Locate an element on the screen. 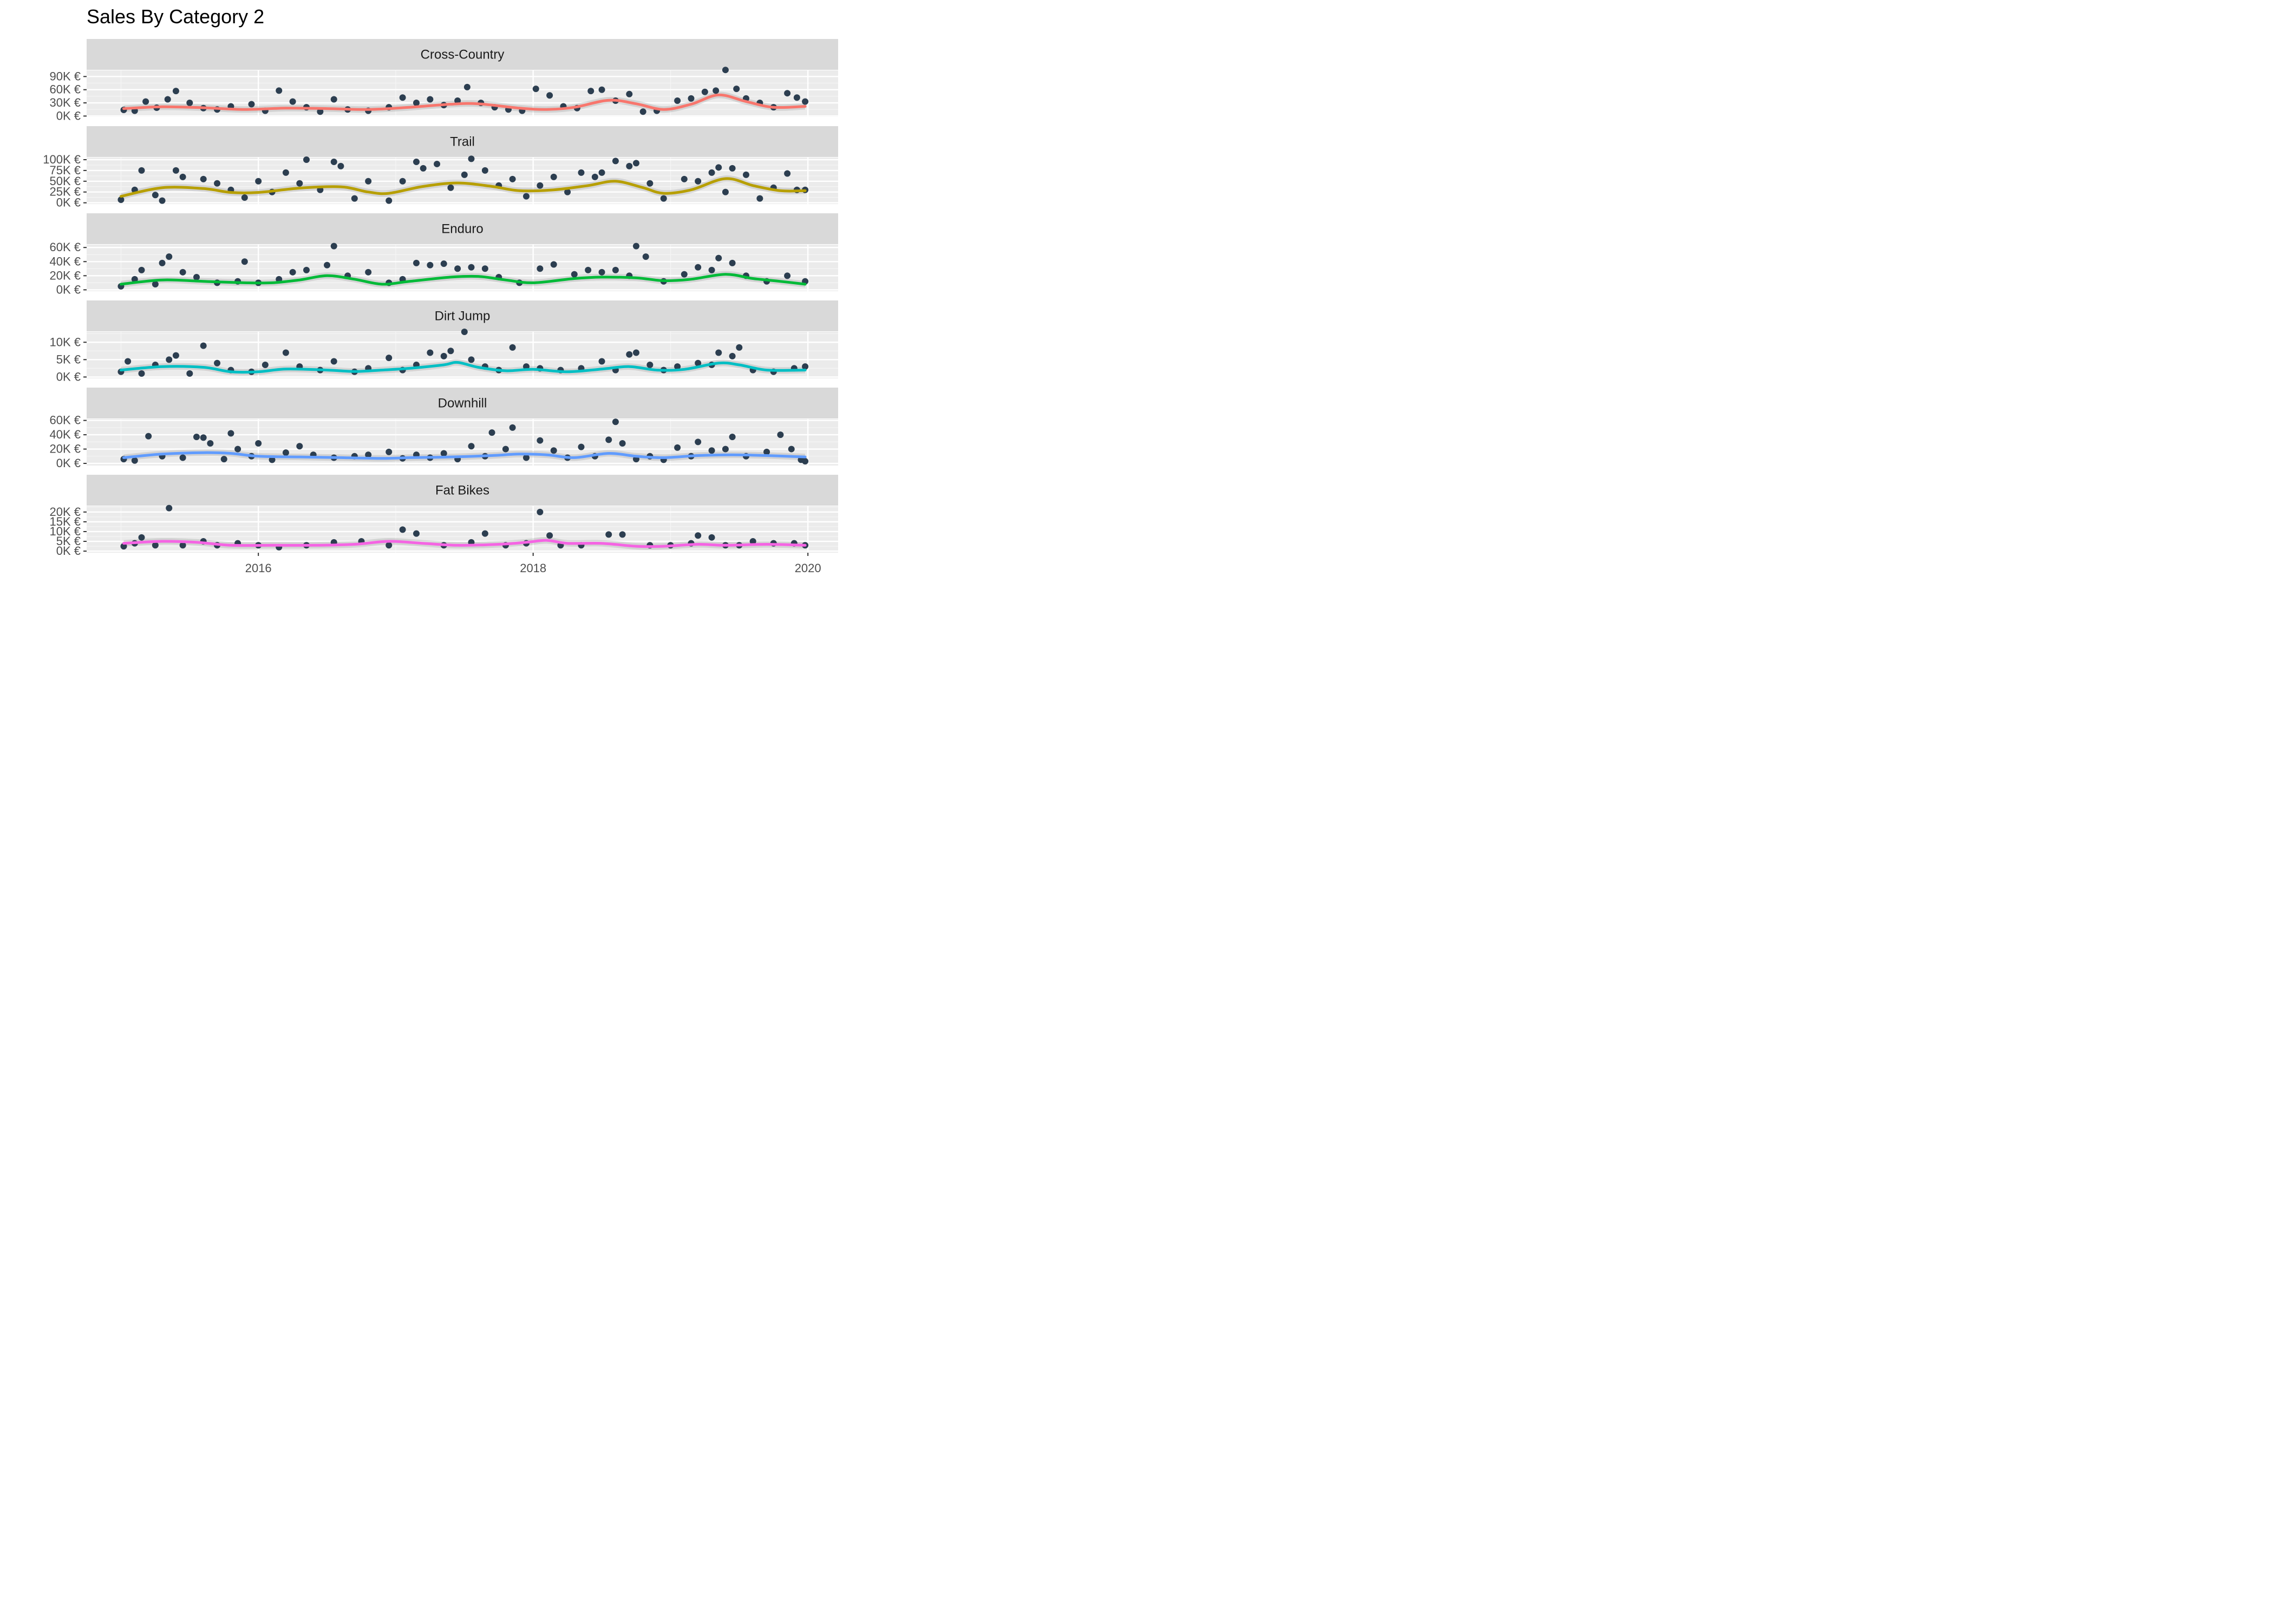  y-tick-label: 75K € is located at coordinates (66, 170).